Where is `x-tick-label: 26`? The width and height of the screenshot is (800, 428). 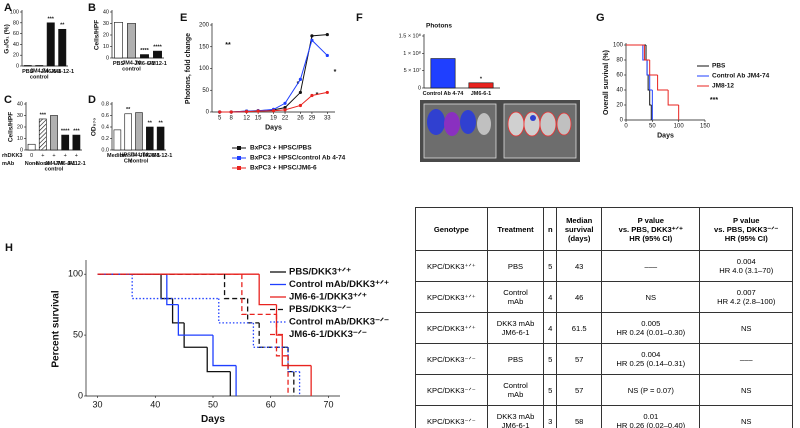 x-tick-label: 26 is located at coordinates (300, 119).